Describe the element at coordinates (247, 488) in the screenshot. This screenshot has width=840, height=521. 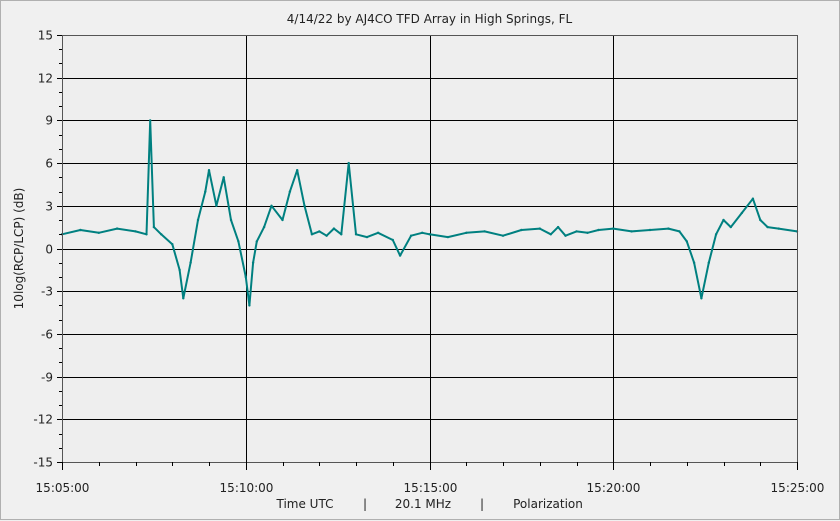
I see `x-tick-label: 15:10:00` at that location.